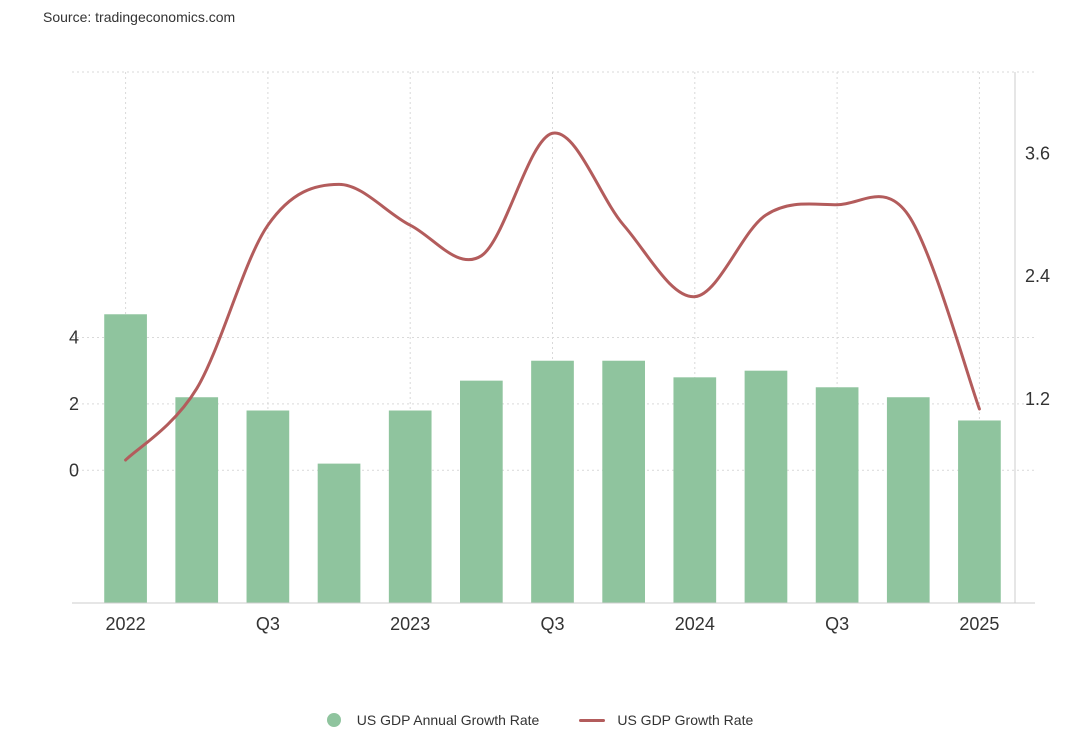 This screenshot has height=738, width=1080. I want to click on y-left-tick-label-0: 0, so click(74, 470).